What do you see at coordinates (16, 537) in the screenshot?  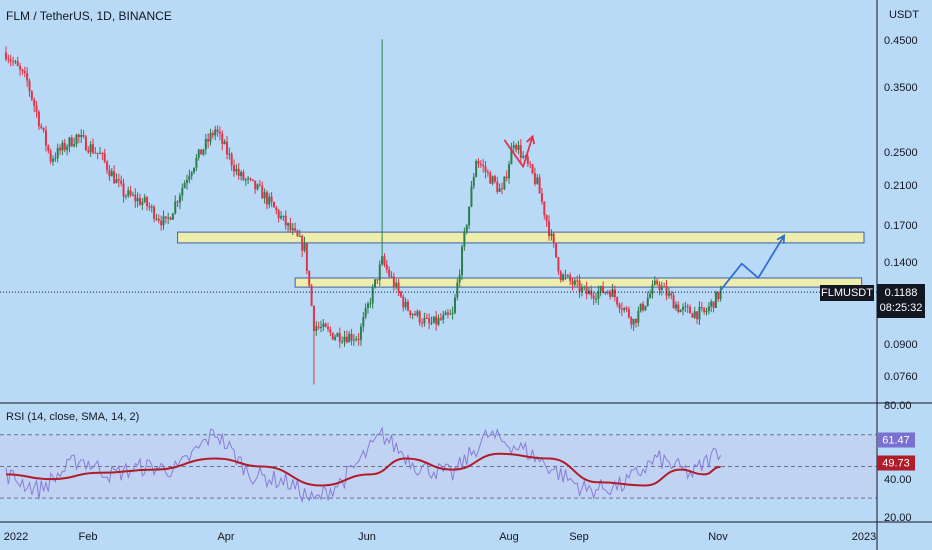 I see `time-tick: 2022` at bounding box center [16, 537].